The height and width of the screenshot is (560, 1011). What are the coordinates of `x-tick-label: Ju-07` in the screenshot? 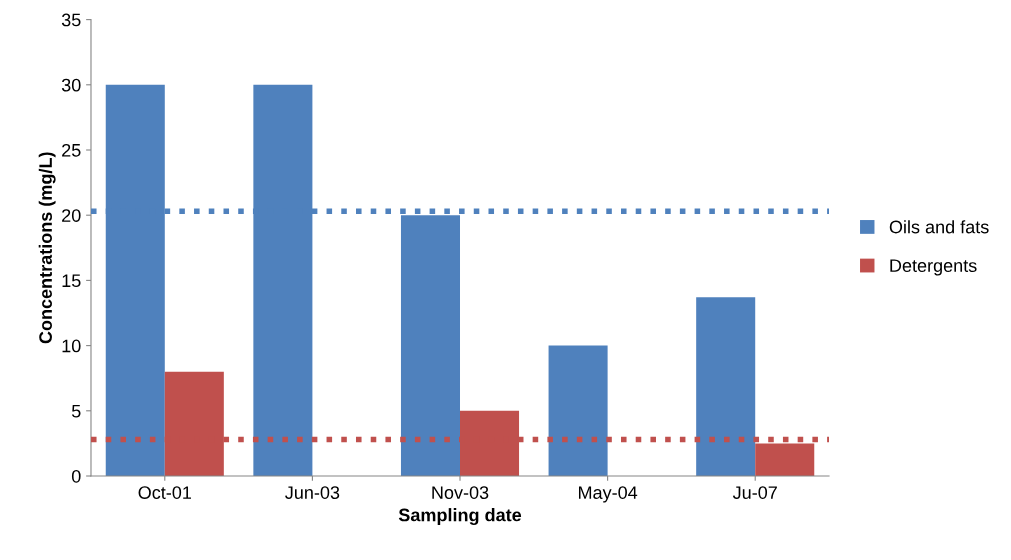 It's located at (754, 492).